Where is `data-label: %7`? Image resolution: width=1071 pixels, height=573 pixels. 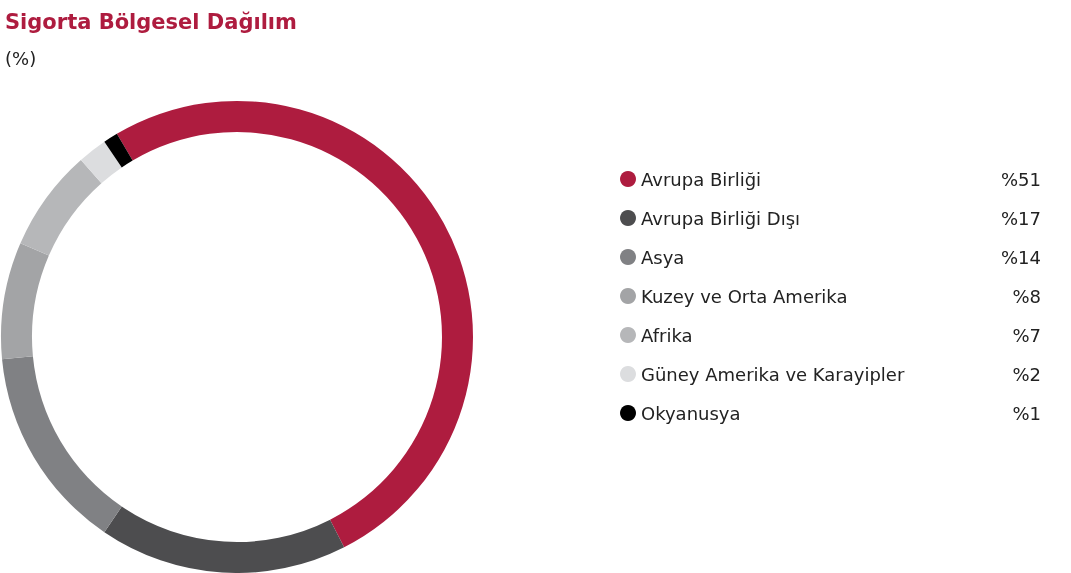 data-label: %7 is located at coordinates (1026, 335).